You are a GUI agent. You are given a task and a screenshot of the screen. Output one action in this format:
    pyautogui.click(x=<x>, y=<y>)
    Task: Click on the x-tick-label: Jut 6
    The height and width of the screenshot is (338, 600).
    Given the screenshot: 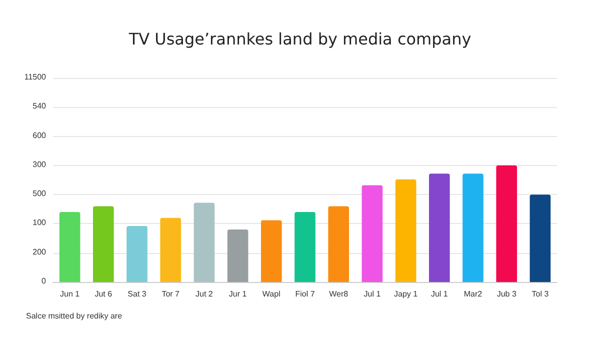 What is the action you would take?
    pyautogui.click(x=103, y=294)
    